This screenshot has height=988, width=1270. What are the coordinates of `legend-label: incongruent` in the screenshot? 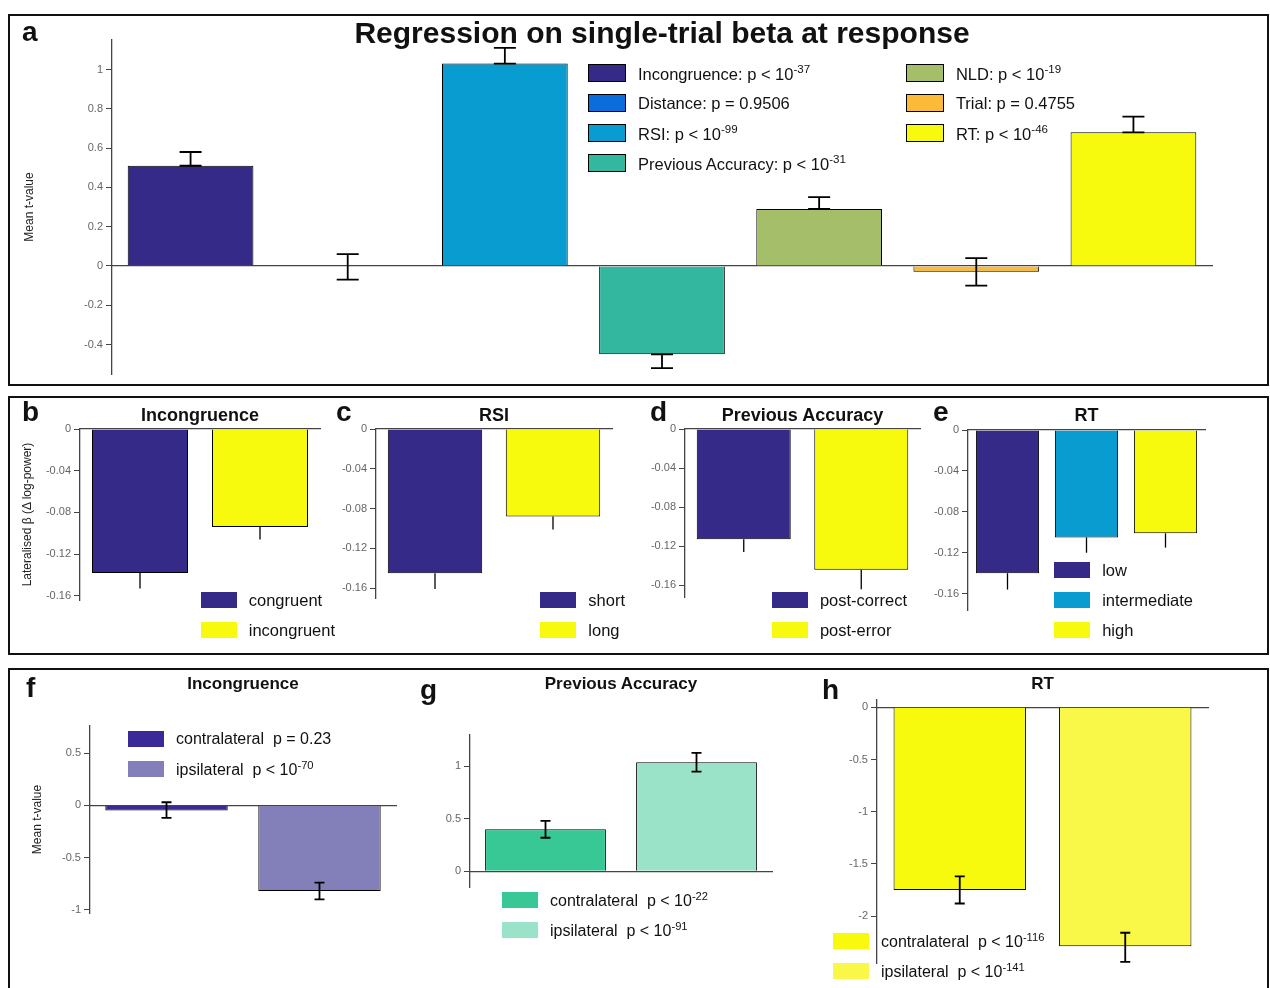 It's located at (291, 630).